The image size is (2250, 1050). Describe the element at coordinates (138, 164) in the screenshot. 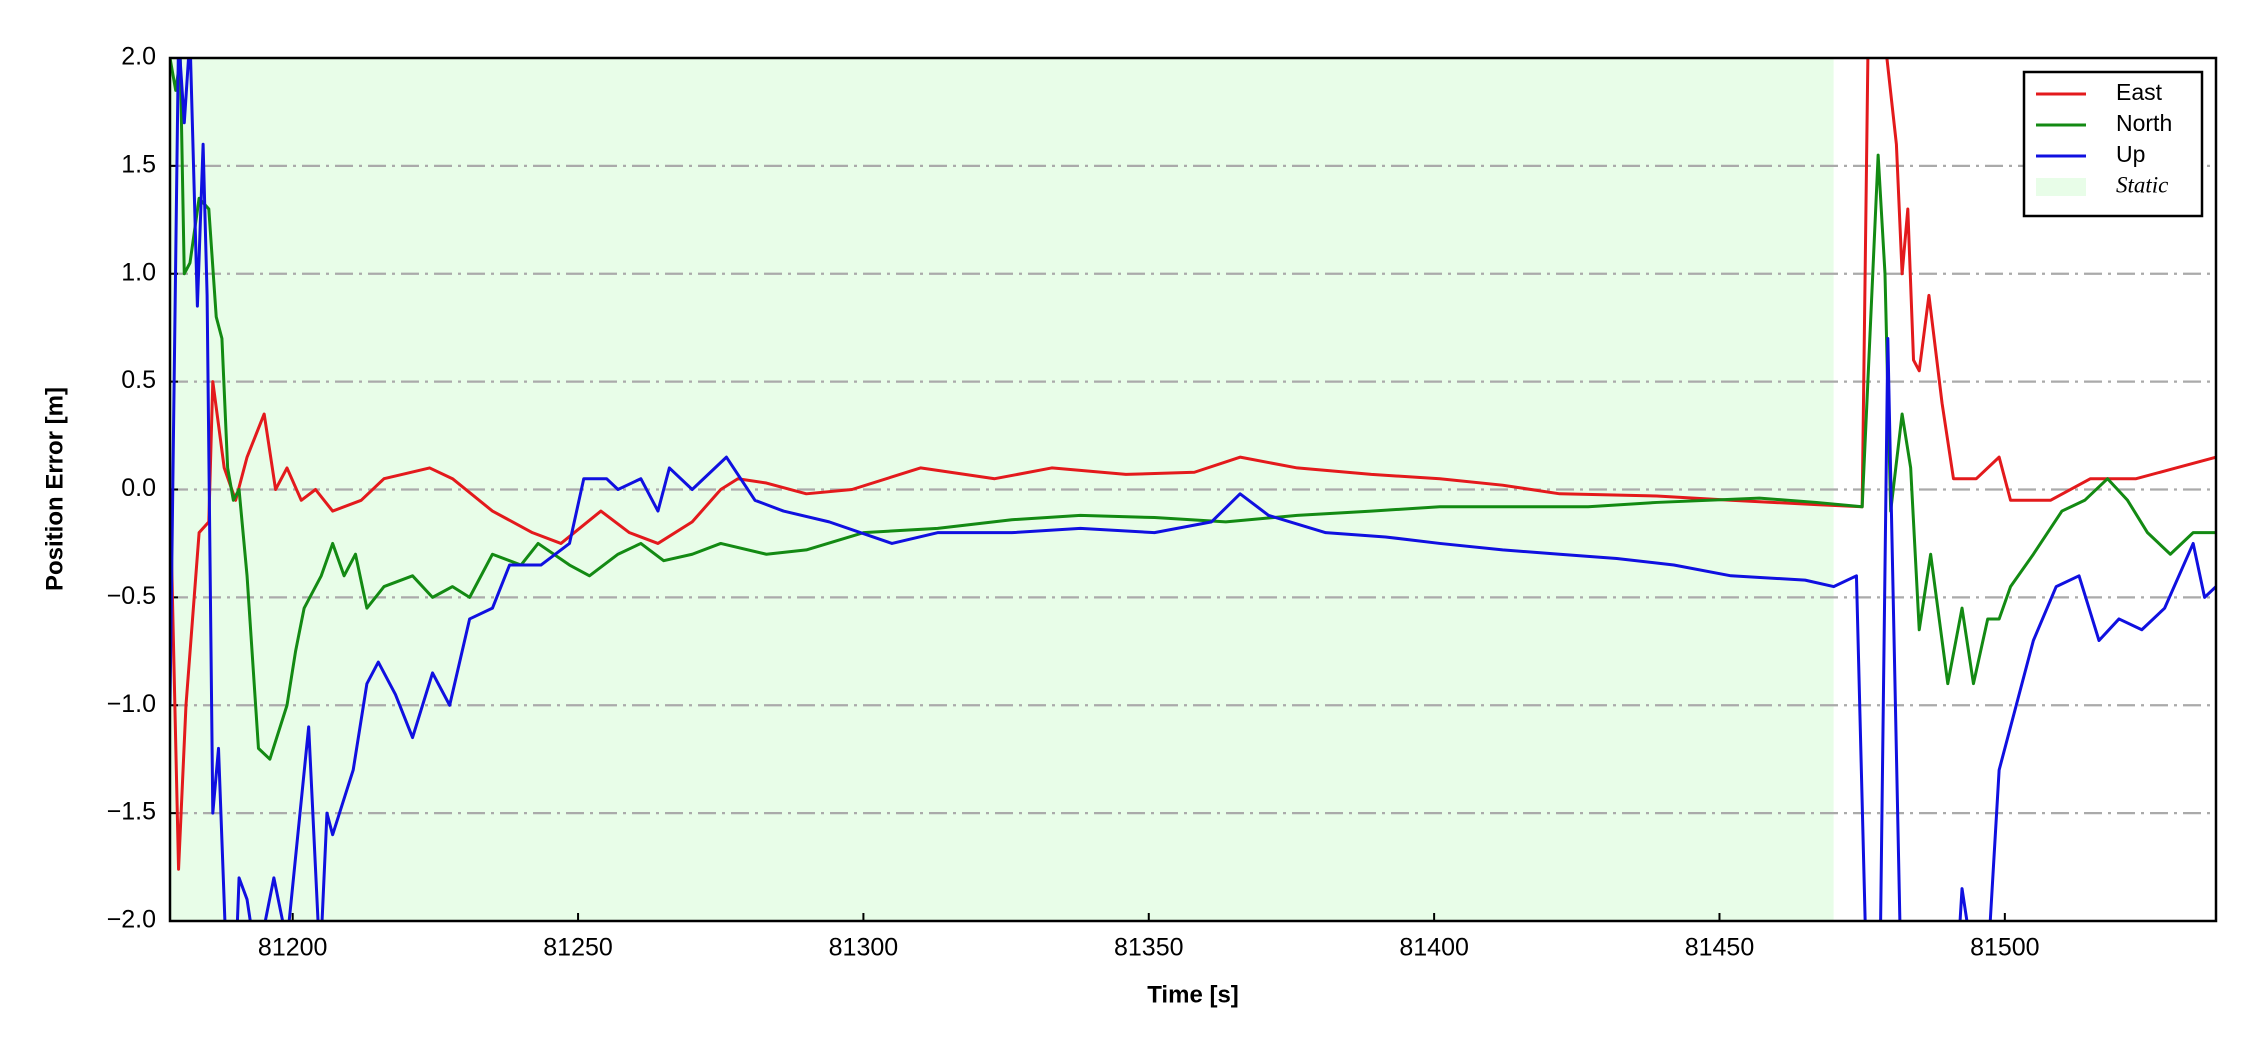

I see `y-tick-label: 1.5` at that location.